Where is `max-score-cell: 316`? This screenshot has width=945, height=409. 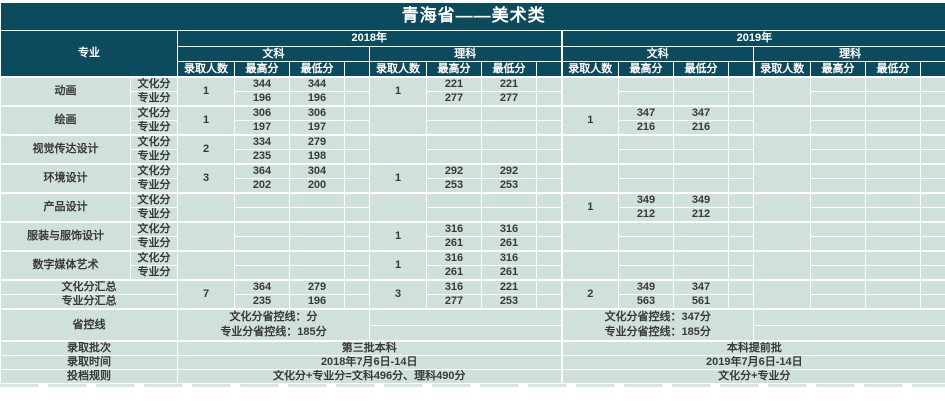 max-score-cell: 316 is located at coordinates (454, 229).